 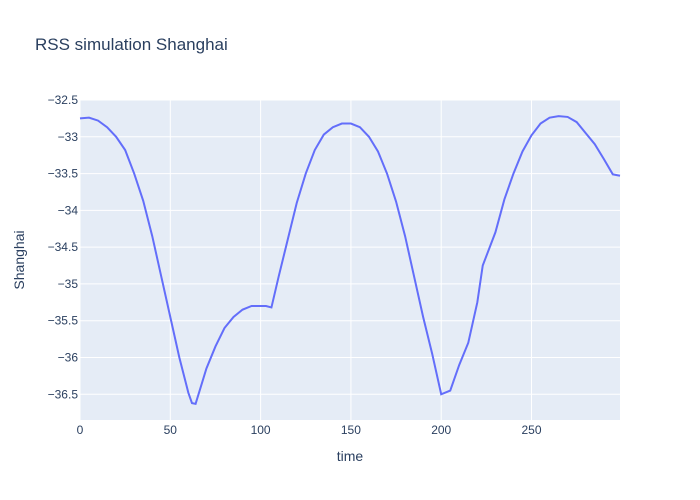 What do you see at coordinates (63, 174) in the screenshot?
I see `y-tick-label: −33.5` at bounding box center [63, 174].